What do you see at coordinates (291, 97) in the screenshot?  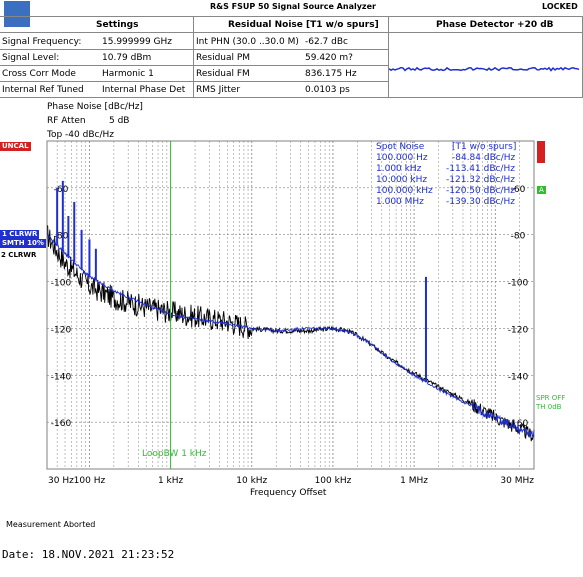 I see `table-bottom-line` at bounding box center [291, 97].